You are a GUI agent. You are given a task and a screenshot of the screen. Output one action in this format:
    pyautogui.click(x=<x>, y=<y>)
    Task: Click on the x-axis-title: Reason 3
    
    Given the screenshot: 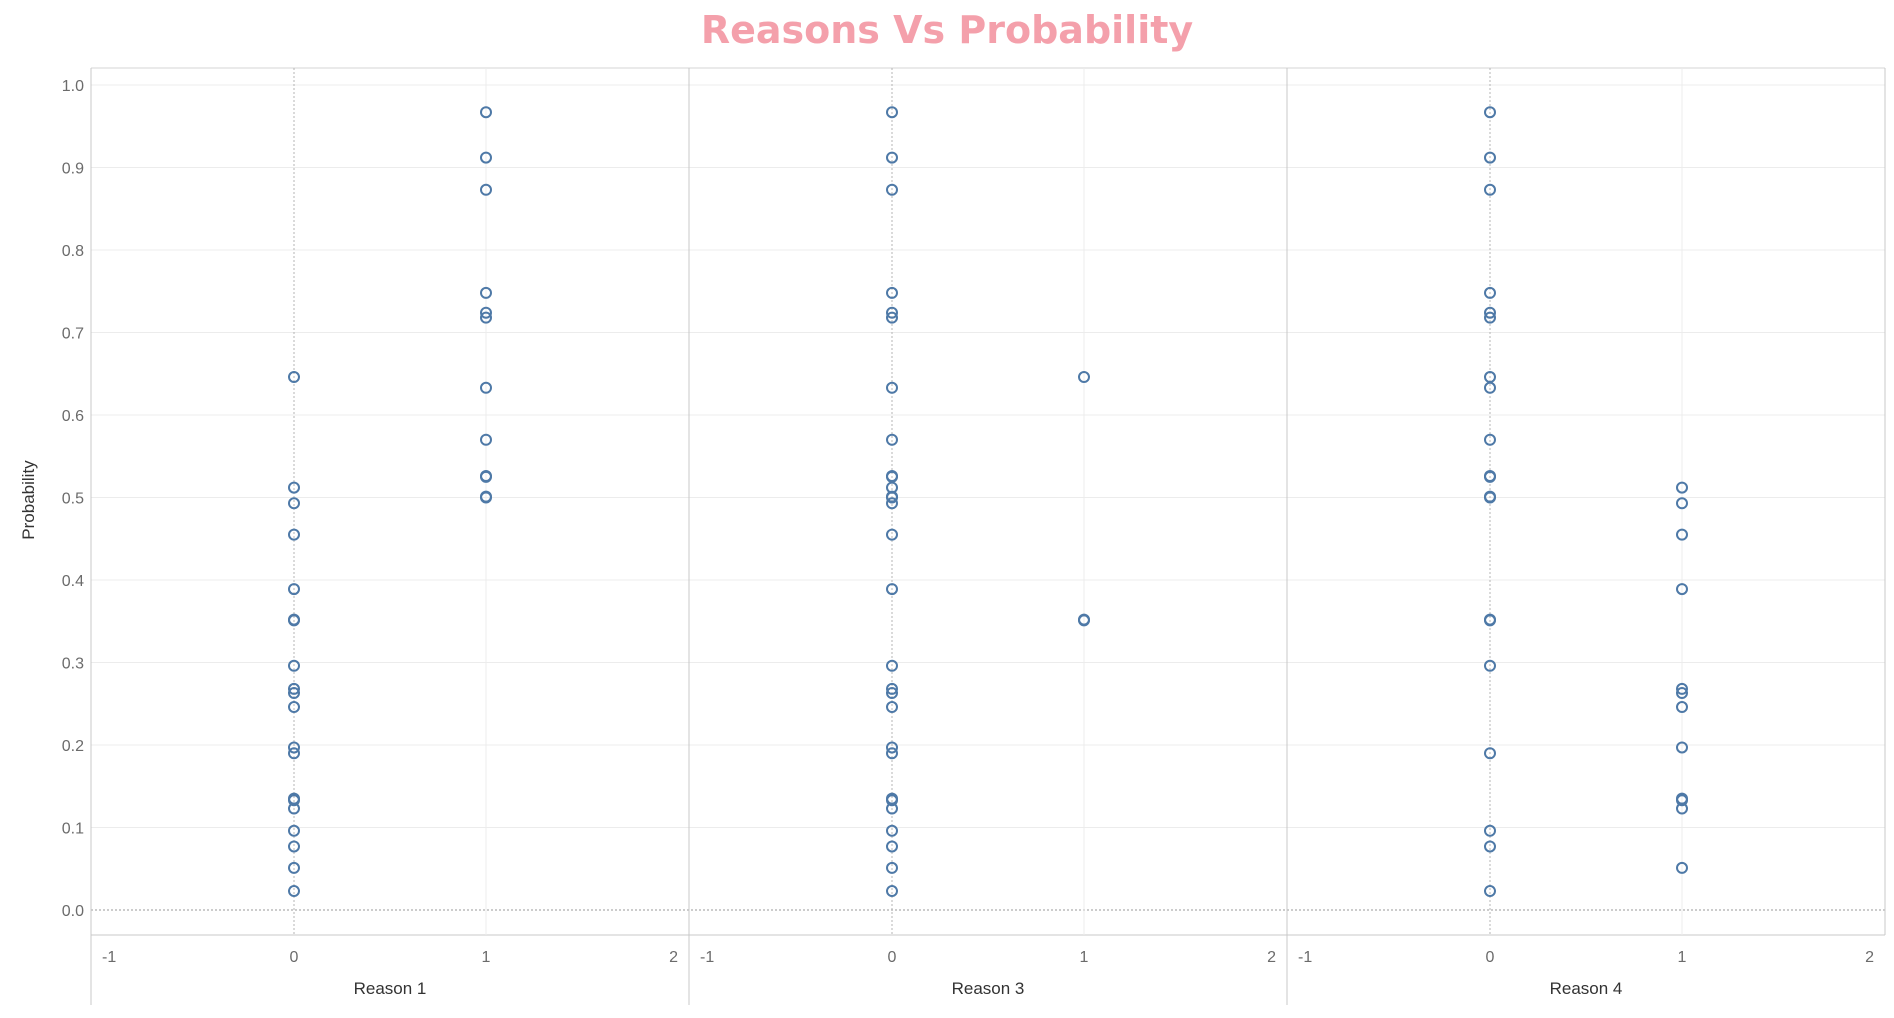 What is the action you would take?
    pyautogui.click(x=988, y=988)
    